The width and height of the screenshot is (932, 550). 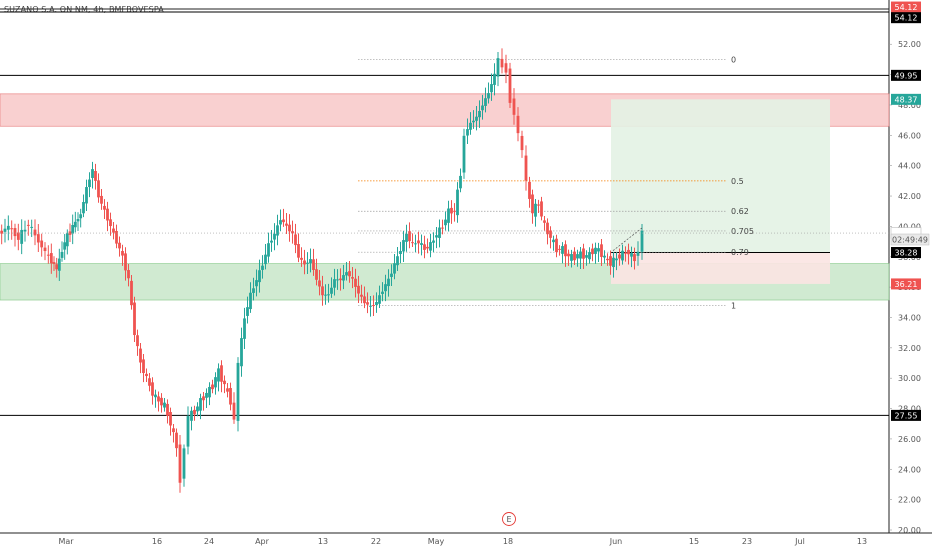 I want to click on price-tick-label: 28.00, so click(x=909, y=409).